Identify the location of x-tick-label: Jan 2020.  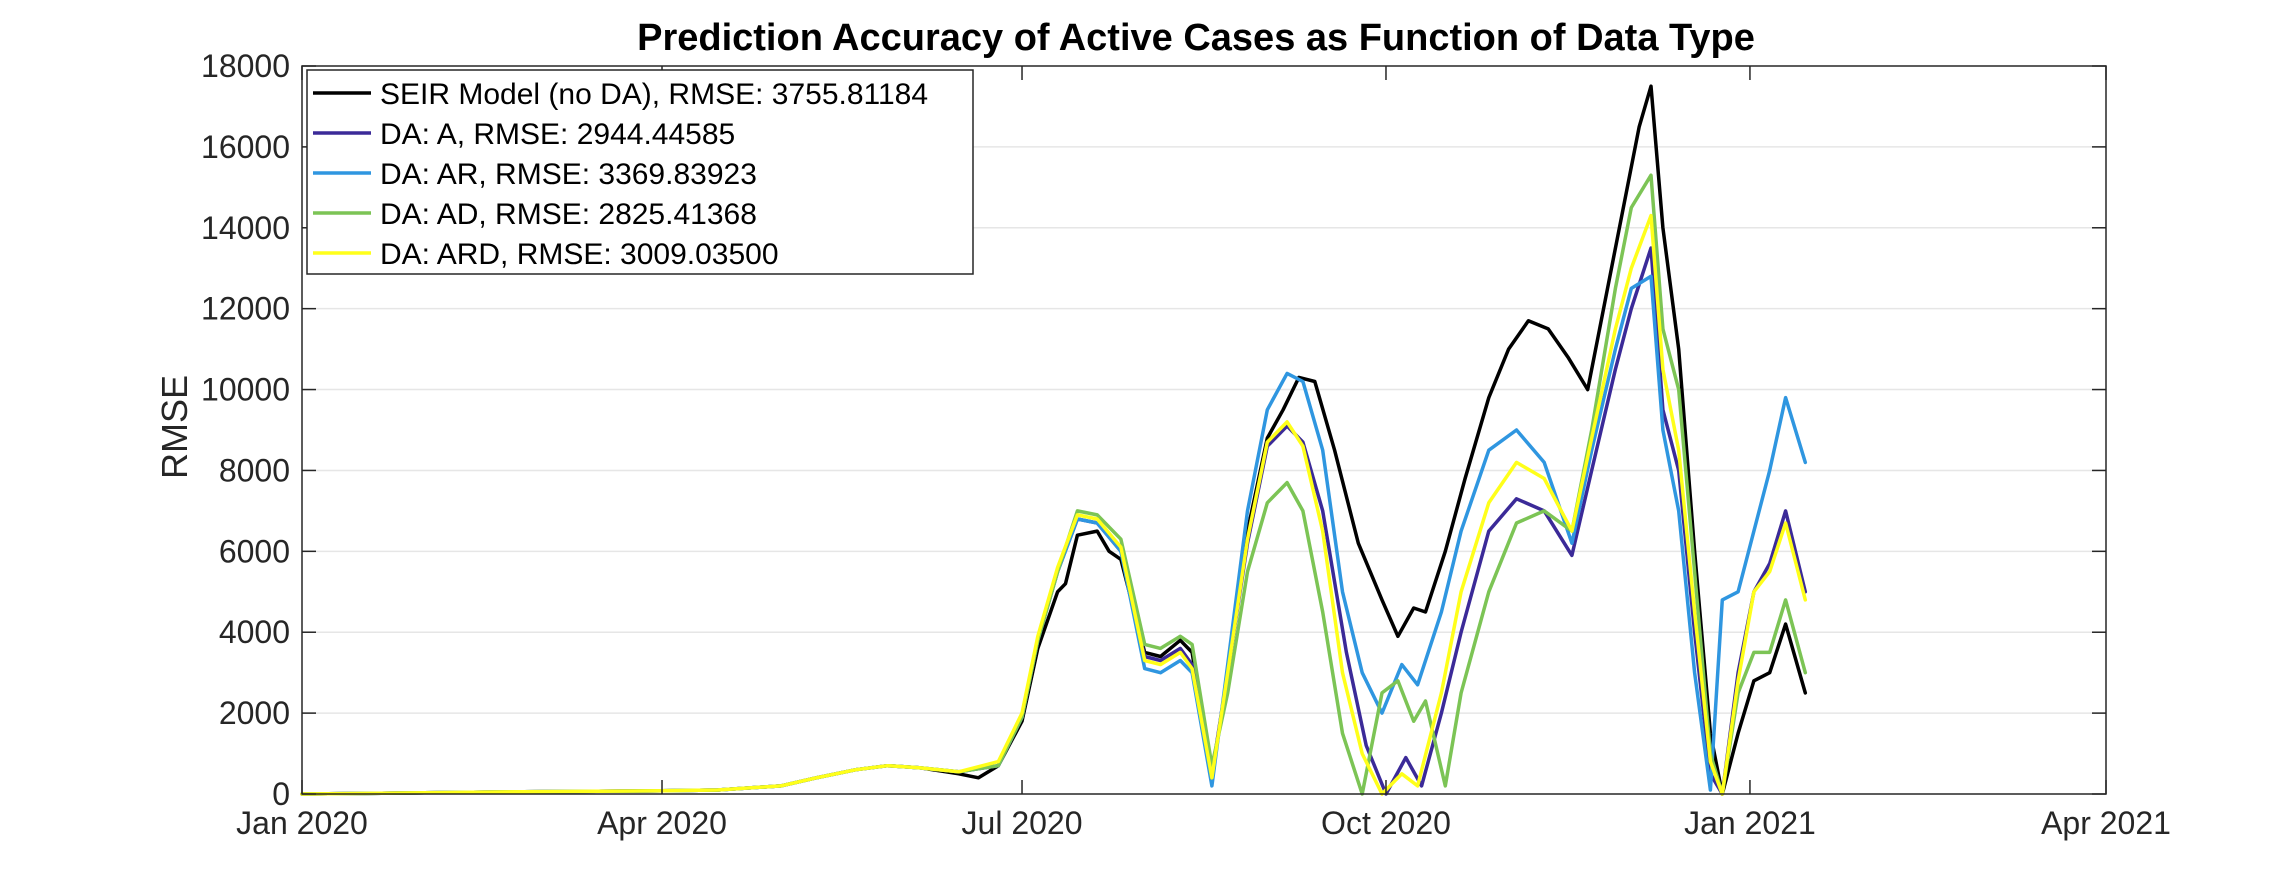
(302, 823).